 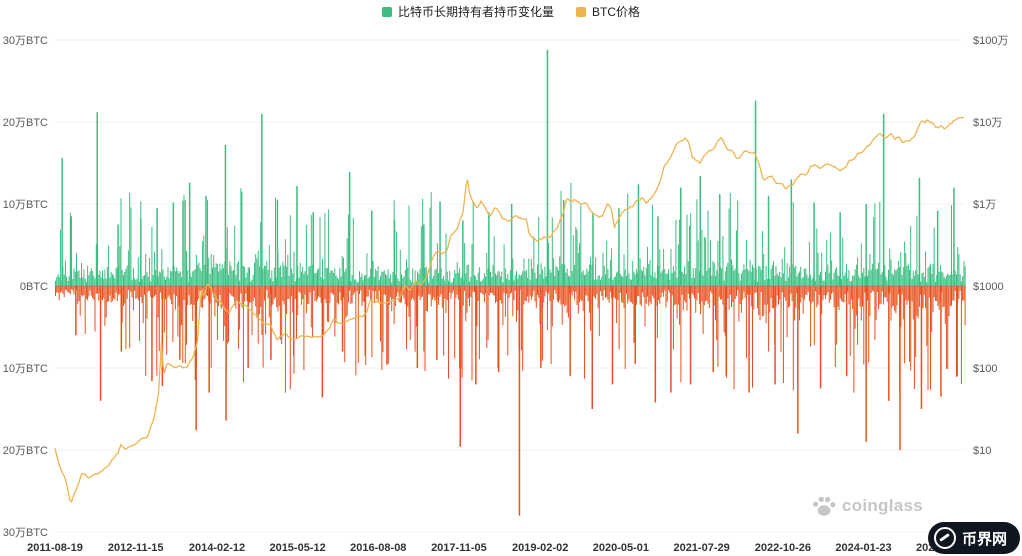 I want to click on x-axis-tick: 2014-02-12, so click(x=217, y=548).